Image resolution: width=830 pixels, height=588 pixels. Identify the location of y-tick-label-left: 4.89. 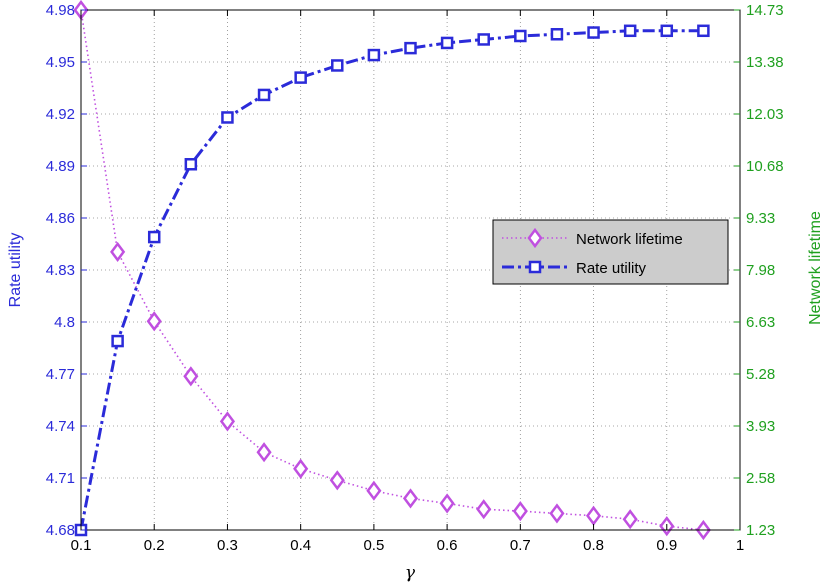
(60, 166).